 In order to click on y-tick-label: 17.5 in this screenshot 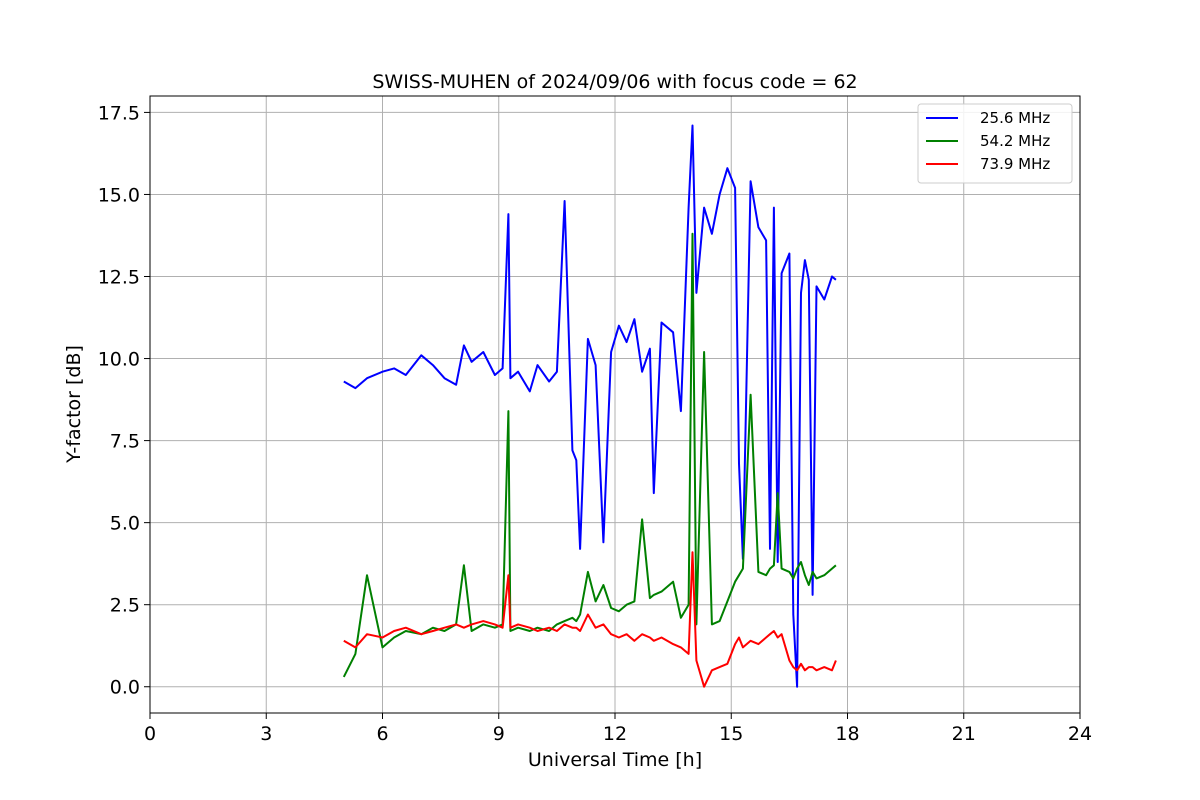, I will do `click(119, 113)`.